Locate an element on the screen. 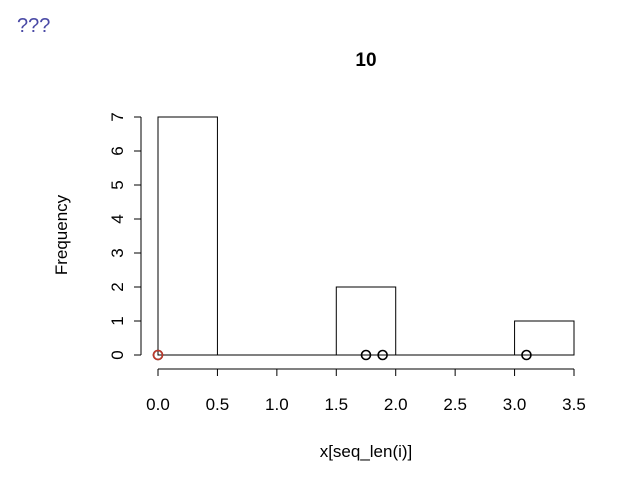  chart-title: 10 is located at coordinates (365, 60).